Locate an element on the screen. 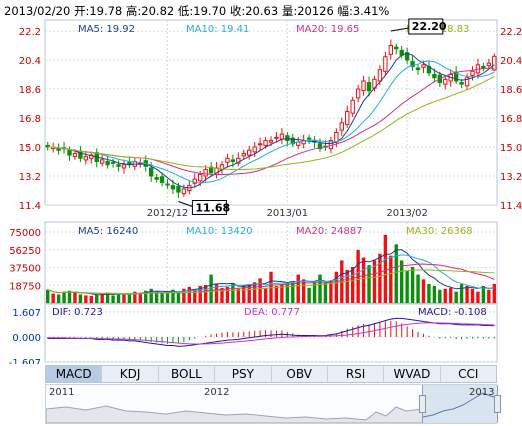 Image resolution: width=522 pixels, height=426 pixels. tab-macd: MACD is located at coordinates (74, 374).